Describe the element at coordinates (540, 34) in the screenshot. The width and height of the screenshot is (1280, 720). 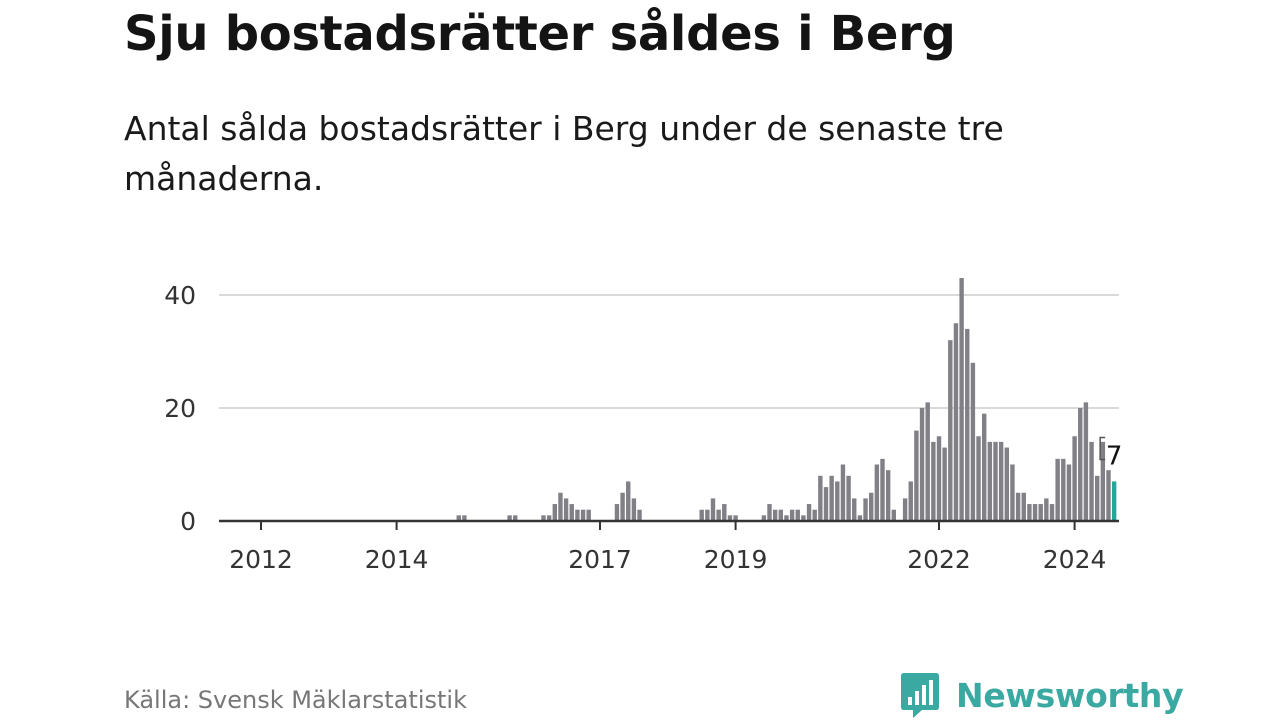
I see `chart-title: Sju bostadsrätter såldes i Berg` at that location.